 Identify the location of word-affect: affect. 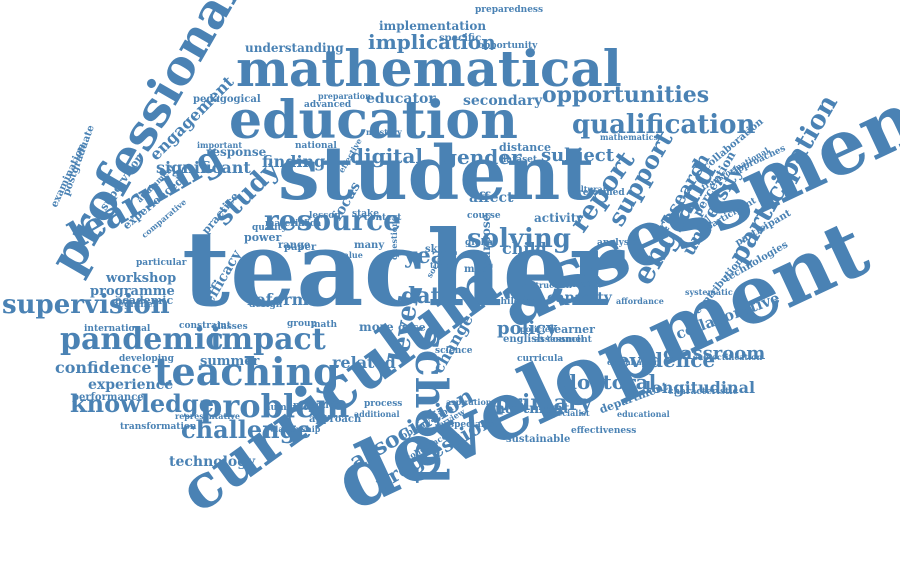
(491, 198).